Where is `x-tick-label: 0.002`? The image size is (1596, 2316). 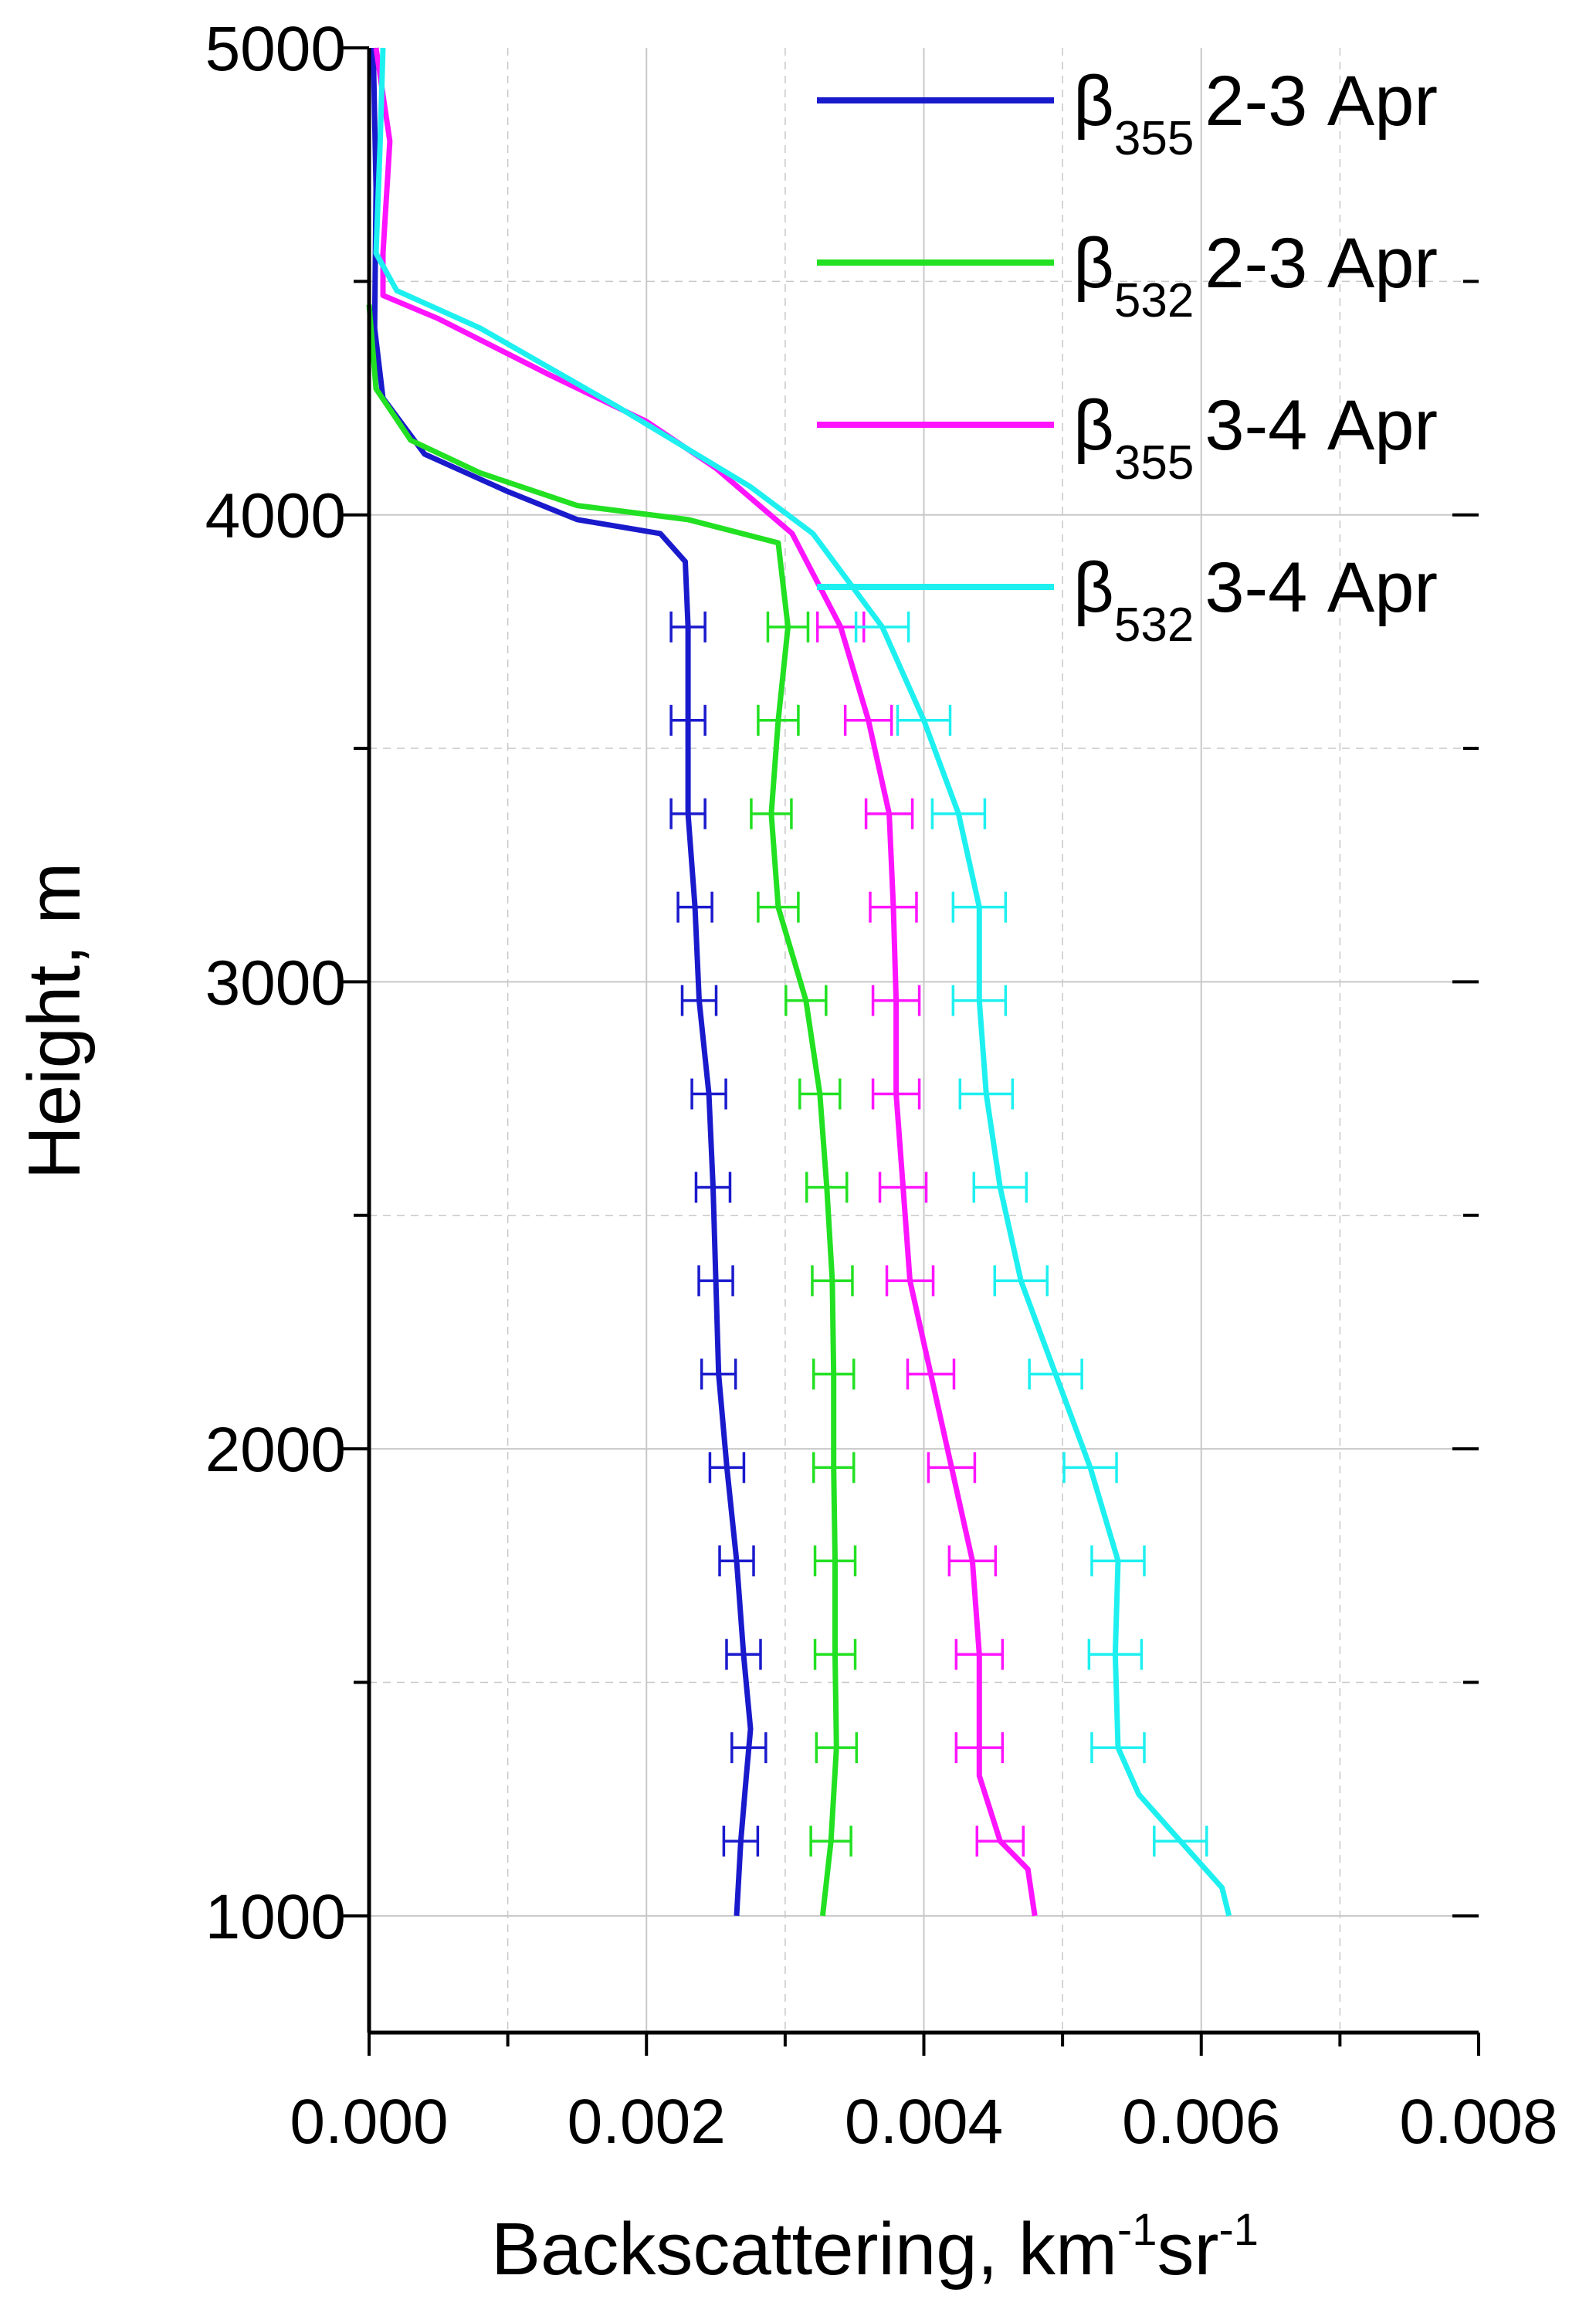 x-tick-label: 0.002 is located at coordinates (647, 2122).